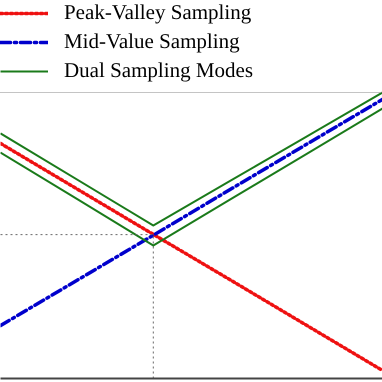 The image size is (382, 382). I want to click on legend-label: Mid-Value Sampling, so click(152, 41).